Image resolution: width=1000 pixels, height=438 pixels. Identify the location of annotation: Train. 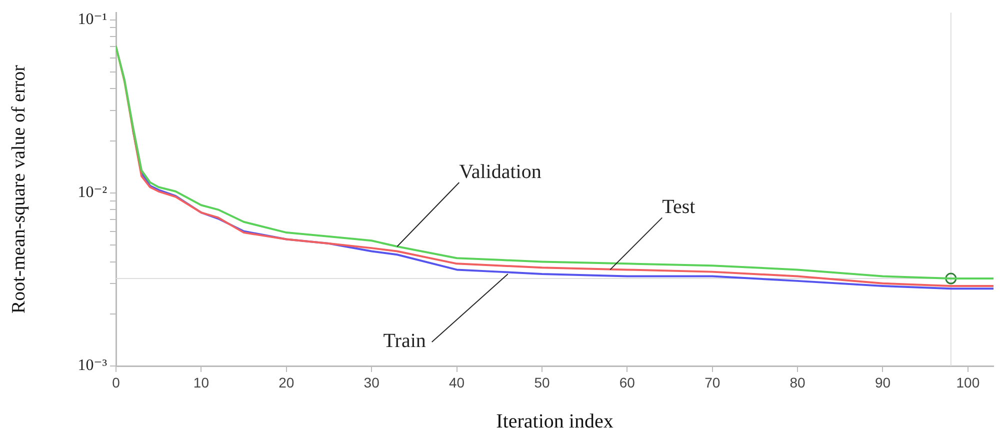
(404, 341).